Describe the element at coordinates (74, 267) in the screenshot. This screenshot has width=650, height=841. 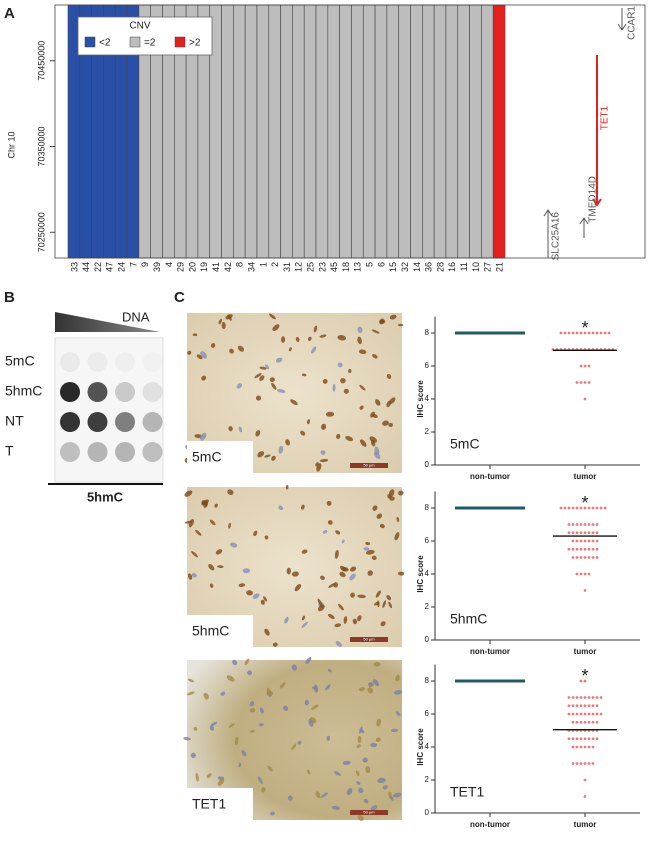
I see `sample-label: 33` at that location.